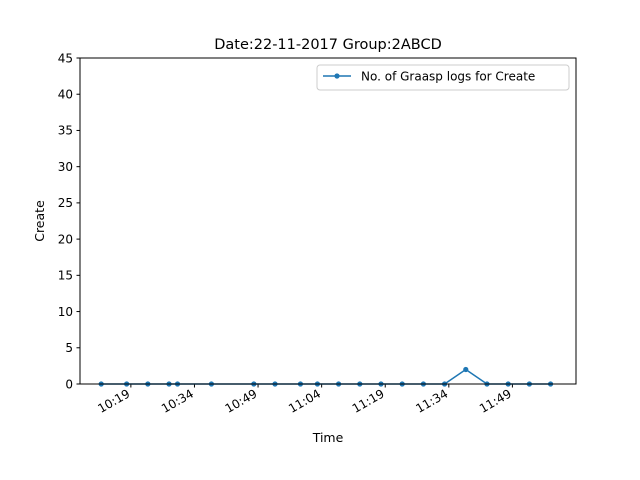  I want to click on y-tick-label: 45, so click(65, 58).